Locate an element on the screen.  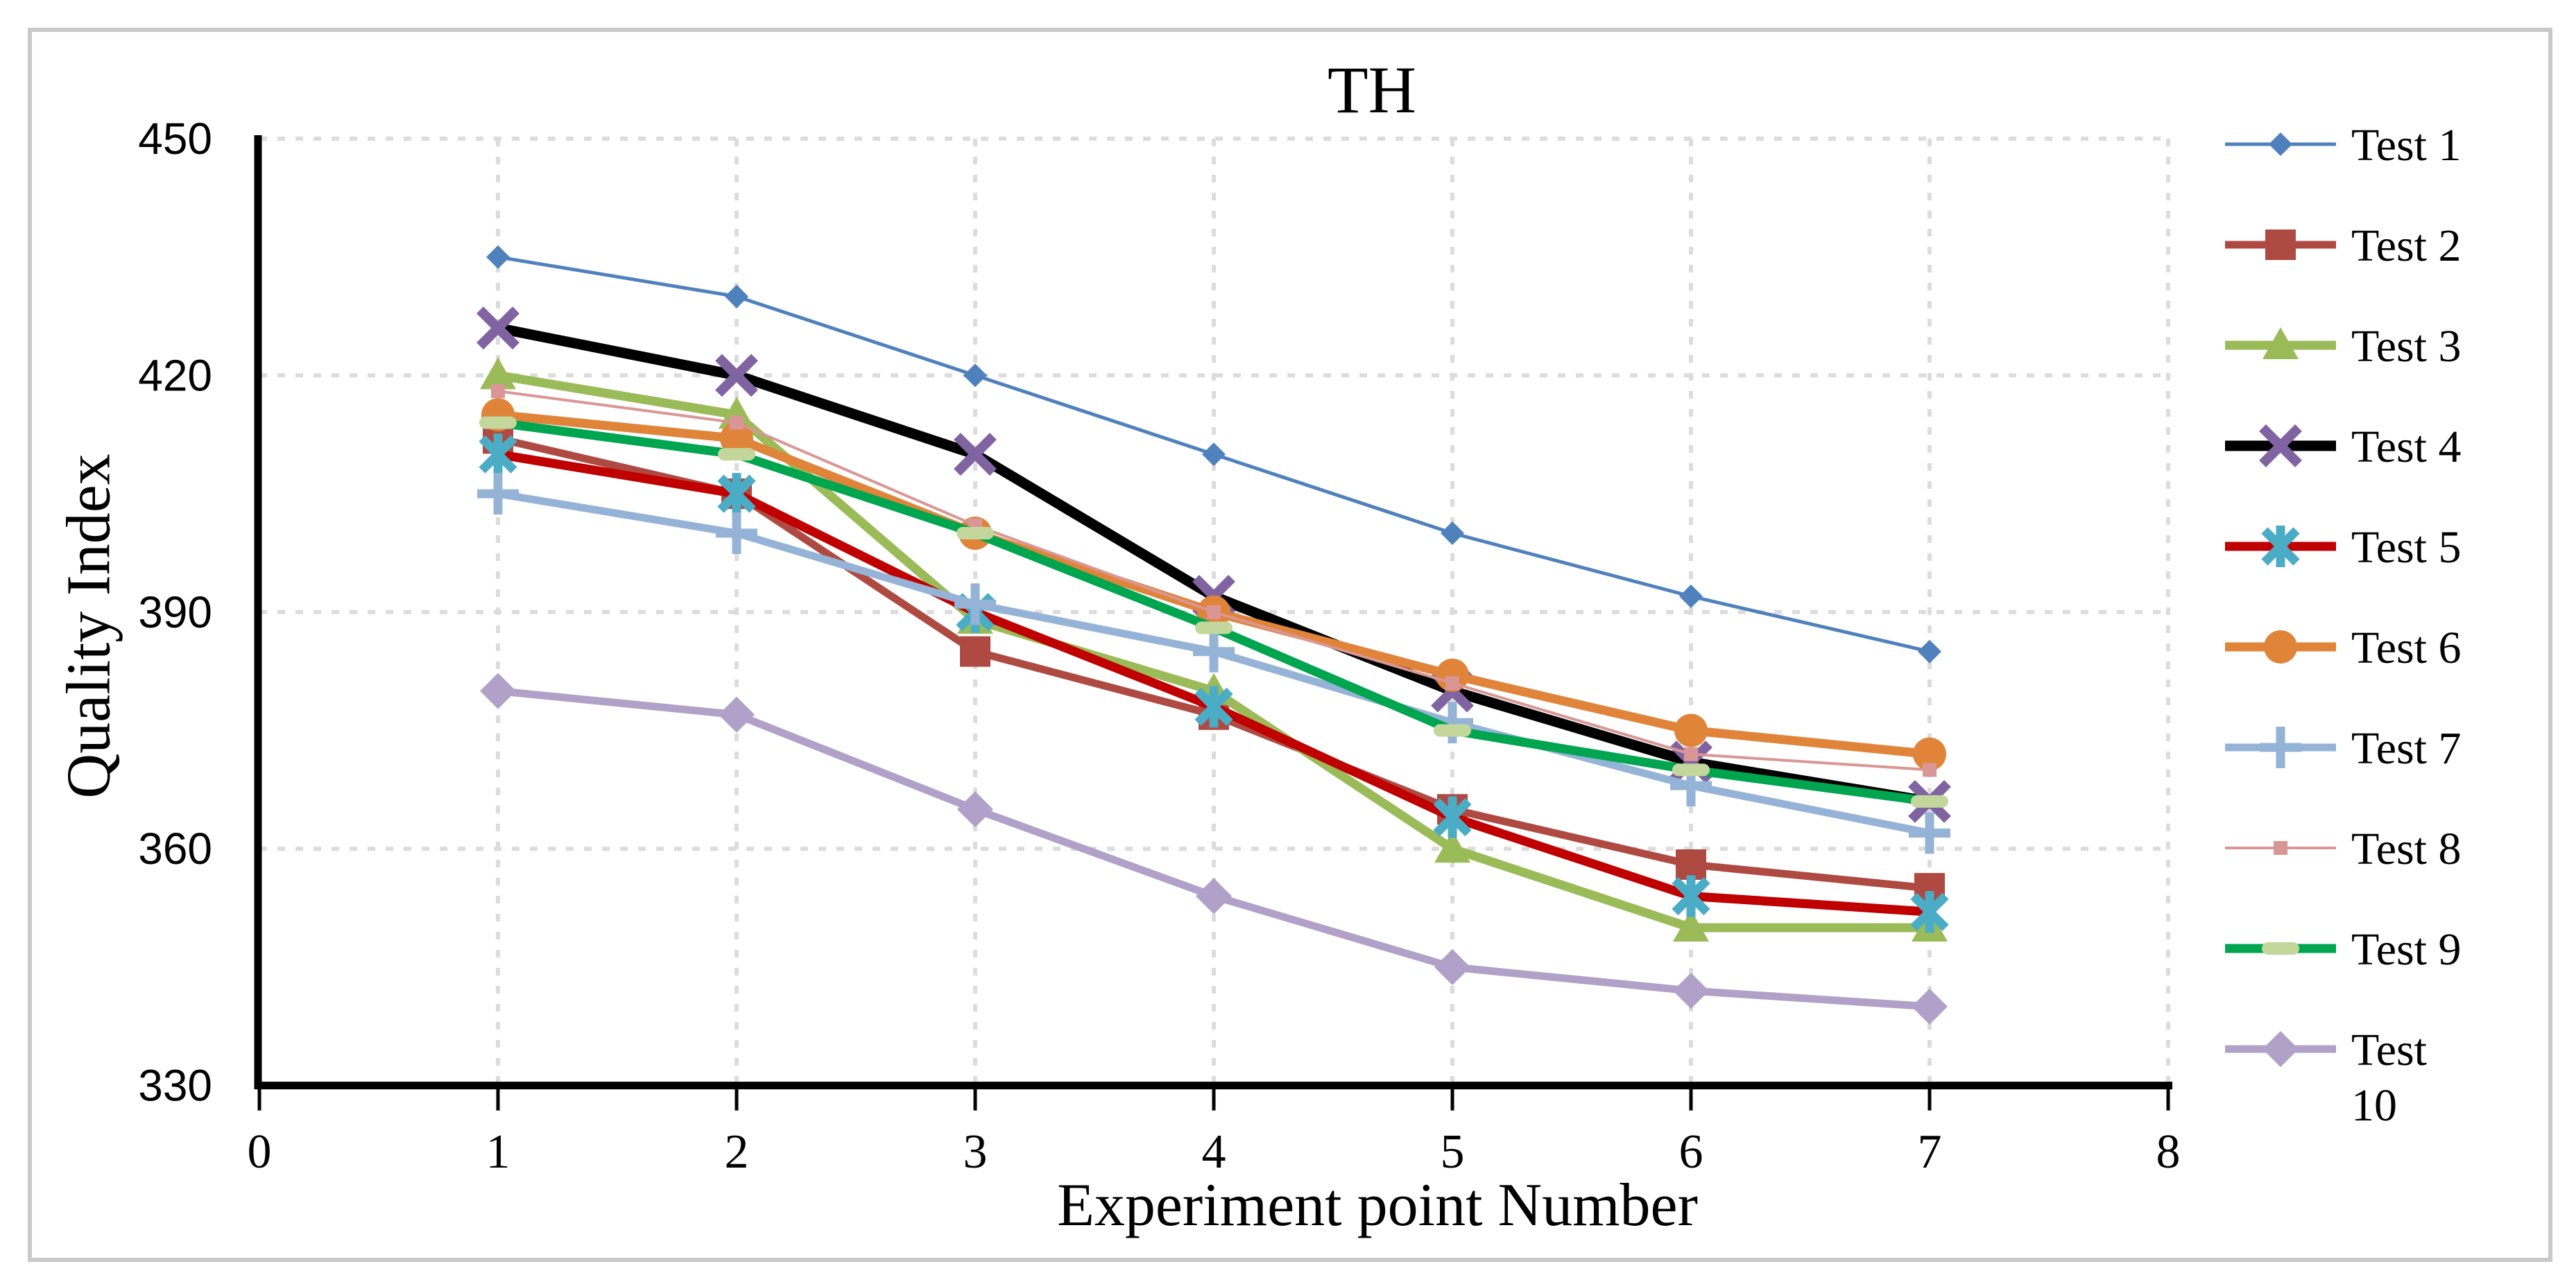
legend-label: Test 9 is located at coordinates (2406, 949).